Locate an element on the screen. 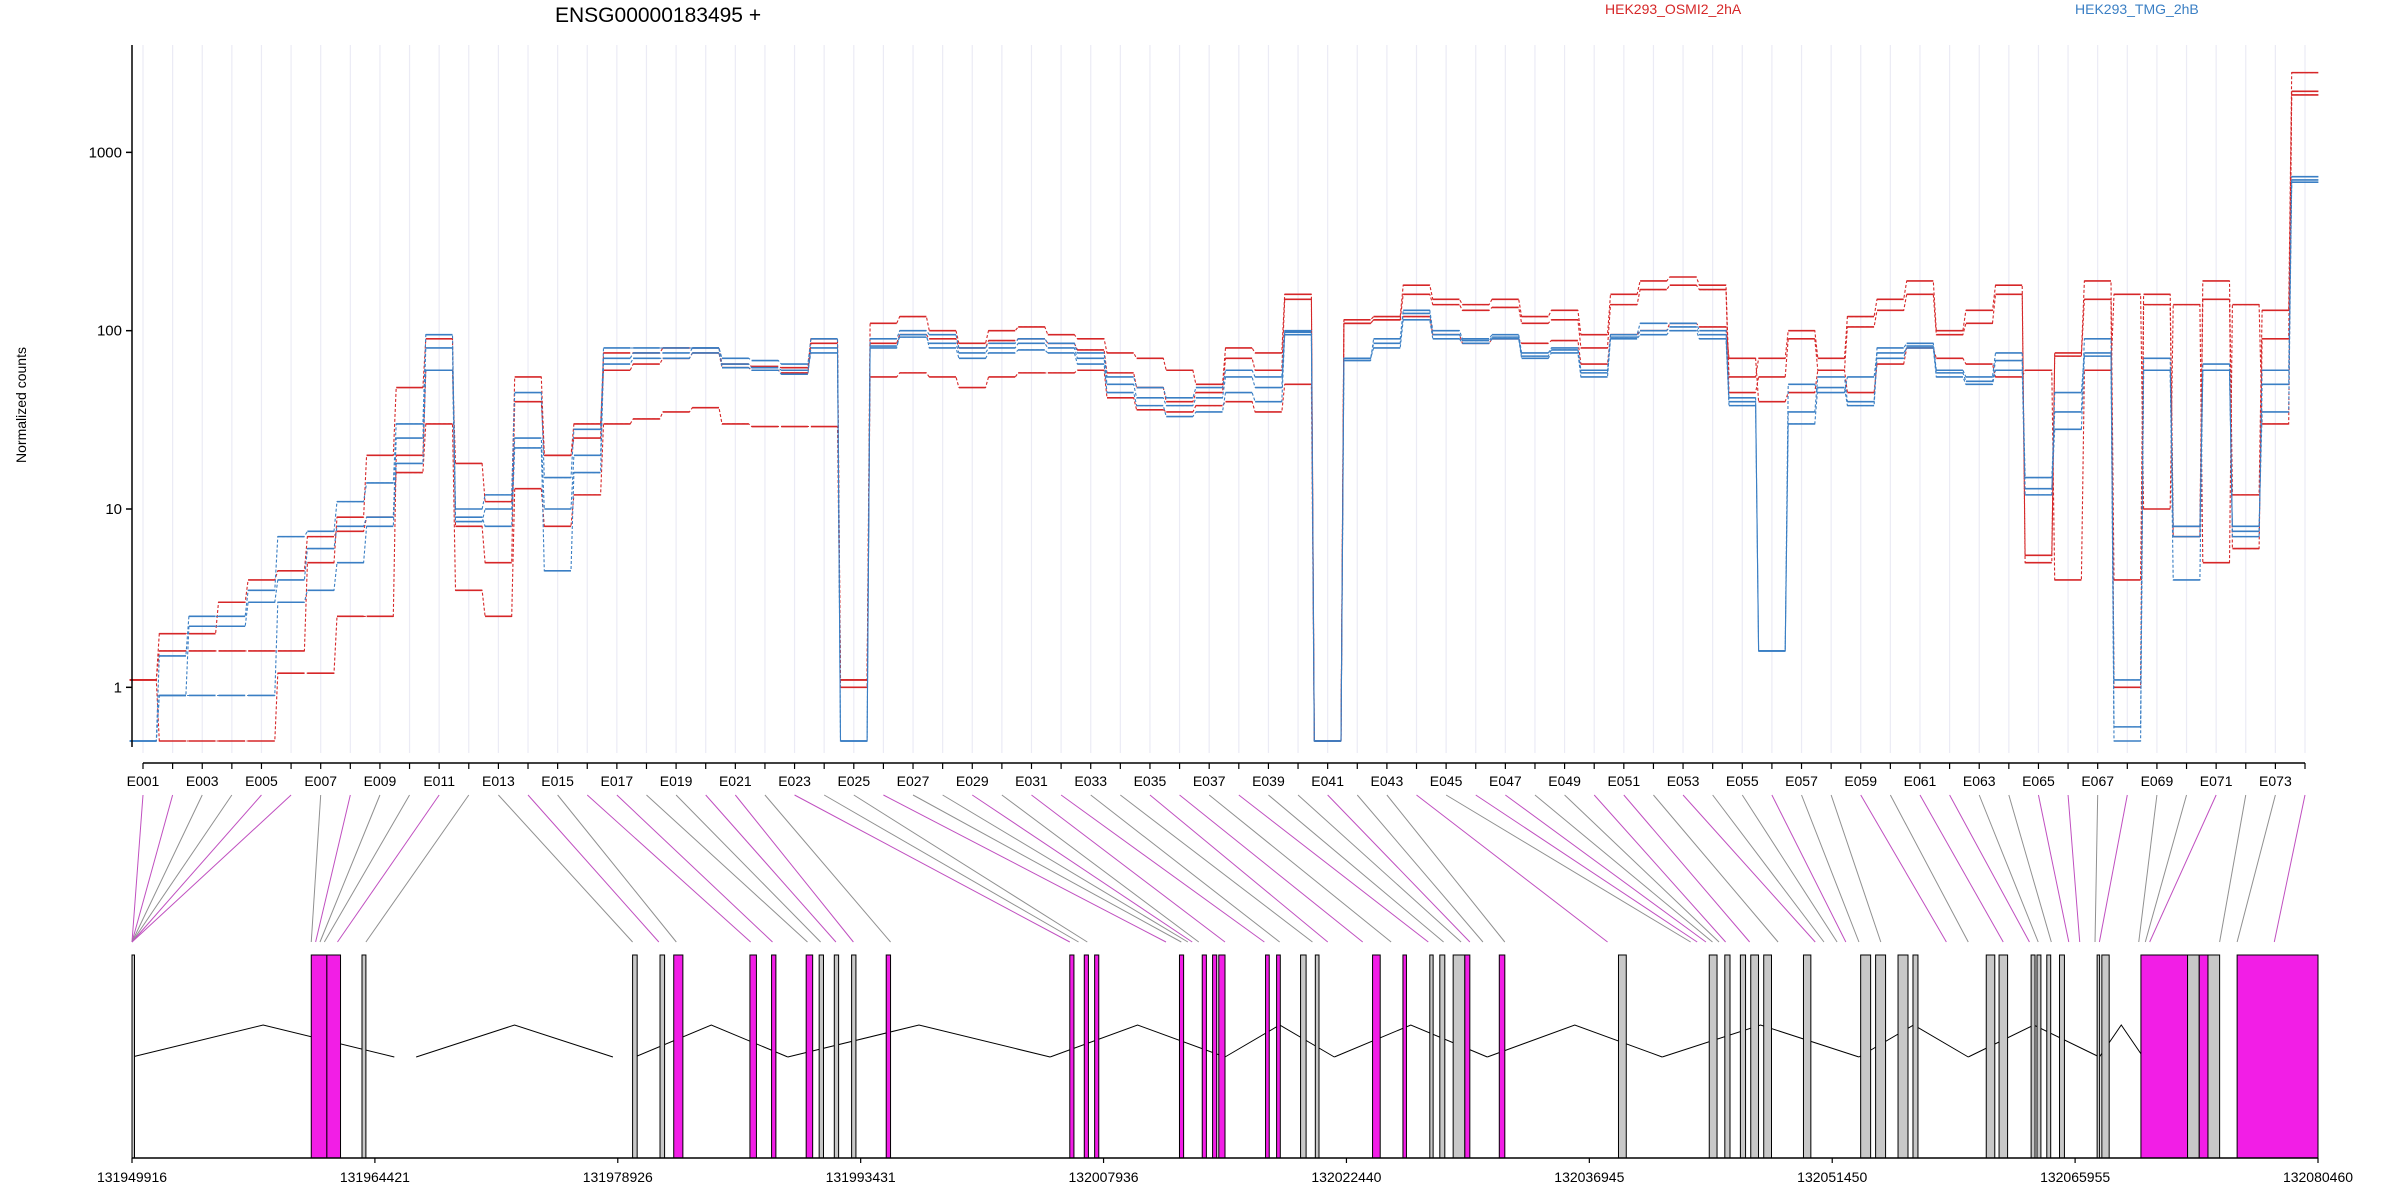  connector-e013 is located at coordinates (565, 868).